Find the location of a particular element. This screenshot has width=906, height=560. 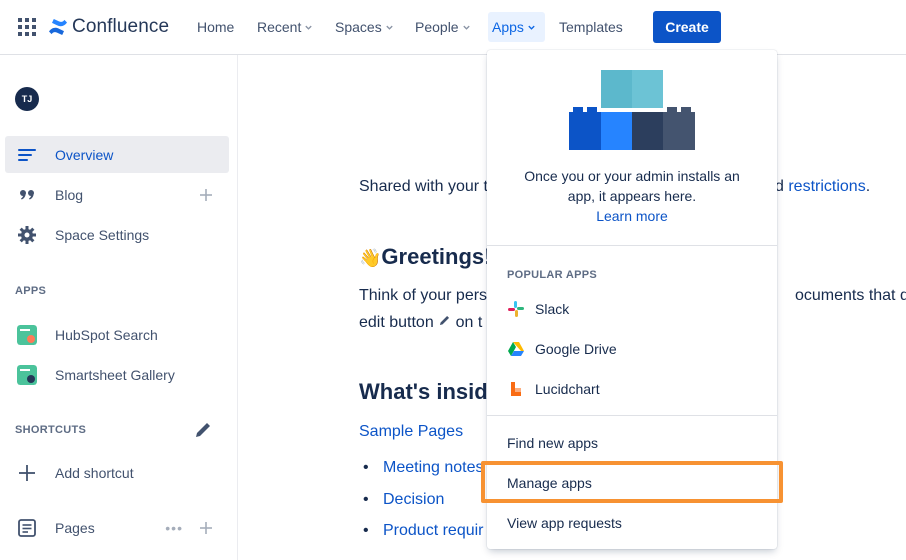

shortcuts-heading: SHORTCUTS is located at coordinates (51, 430).